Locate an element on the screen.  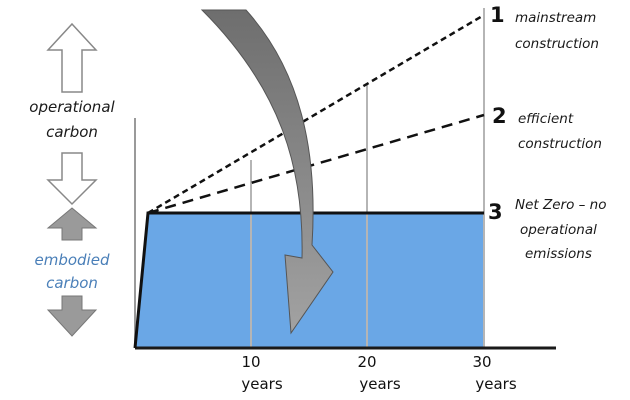
tick-20-value: 20 is located at coordinates (366, 362).